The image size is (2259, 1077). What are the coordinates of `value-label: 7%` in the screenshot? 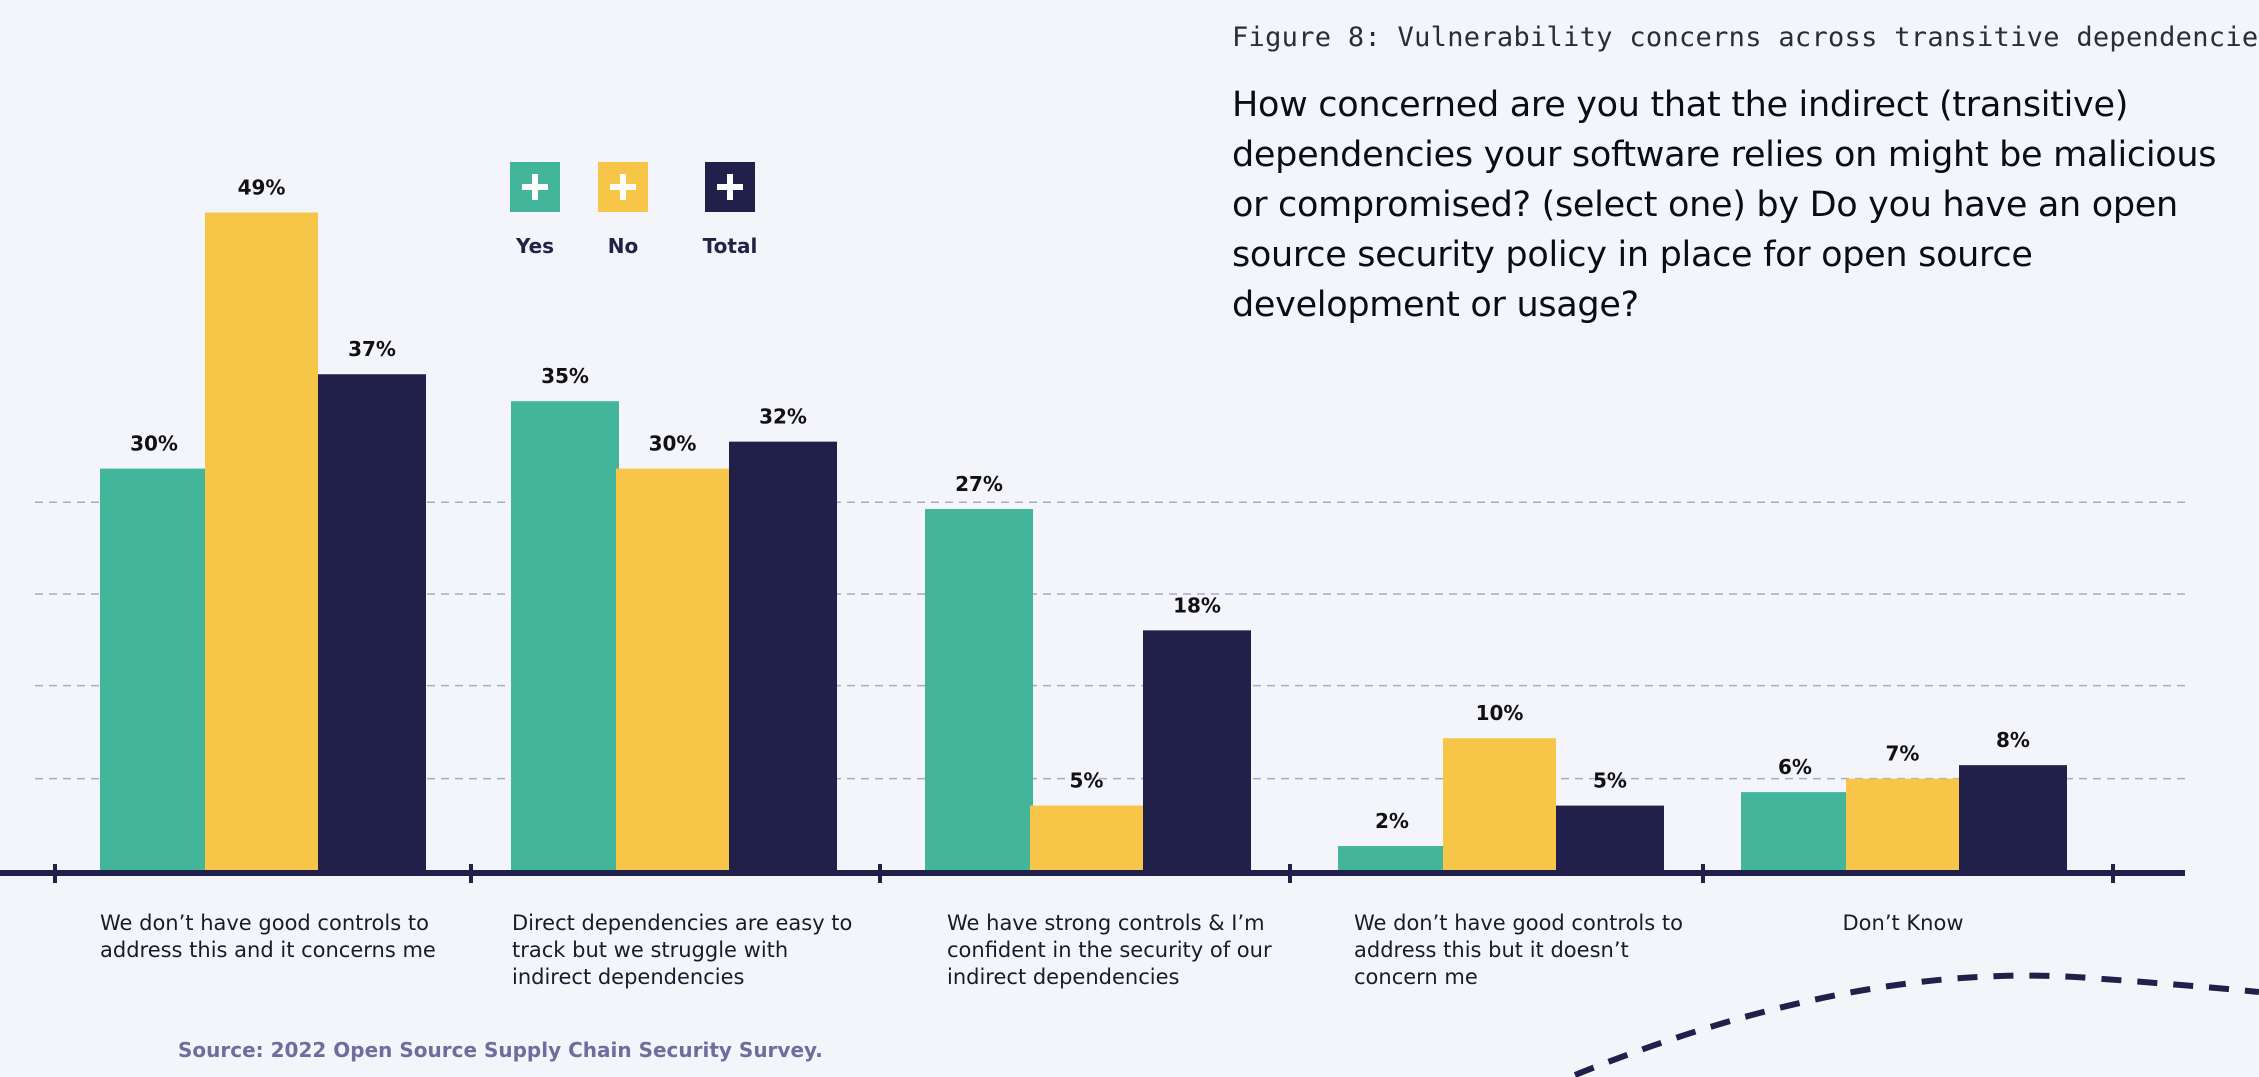 It's located at (1903, 754).